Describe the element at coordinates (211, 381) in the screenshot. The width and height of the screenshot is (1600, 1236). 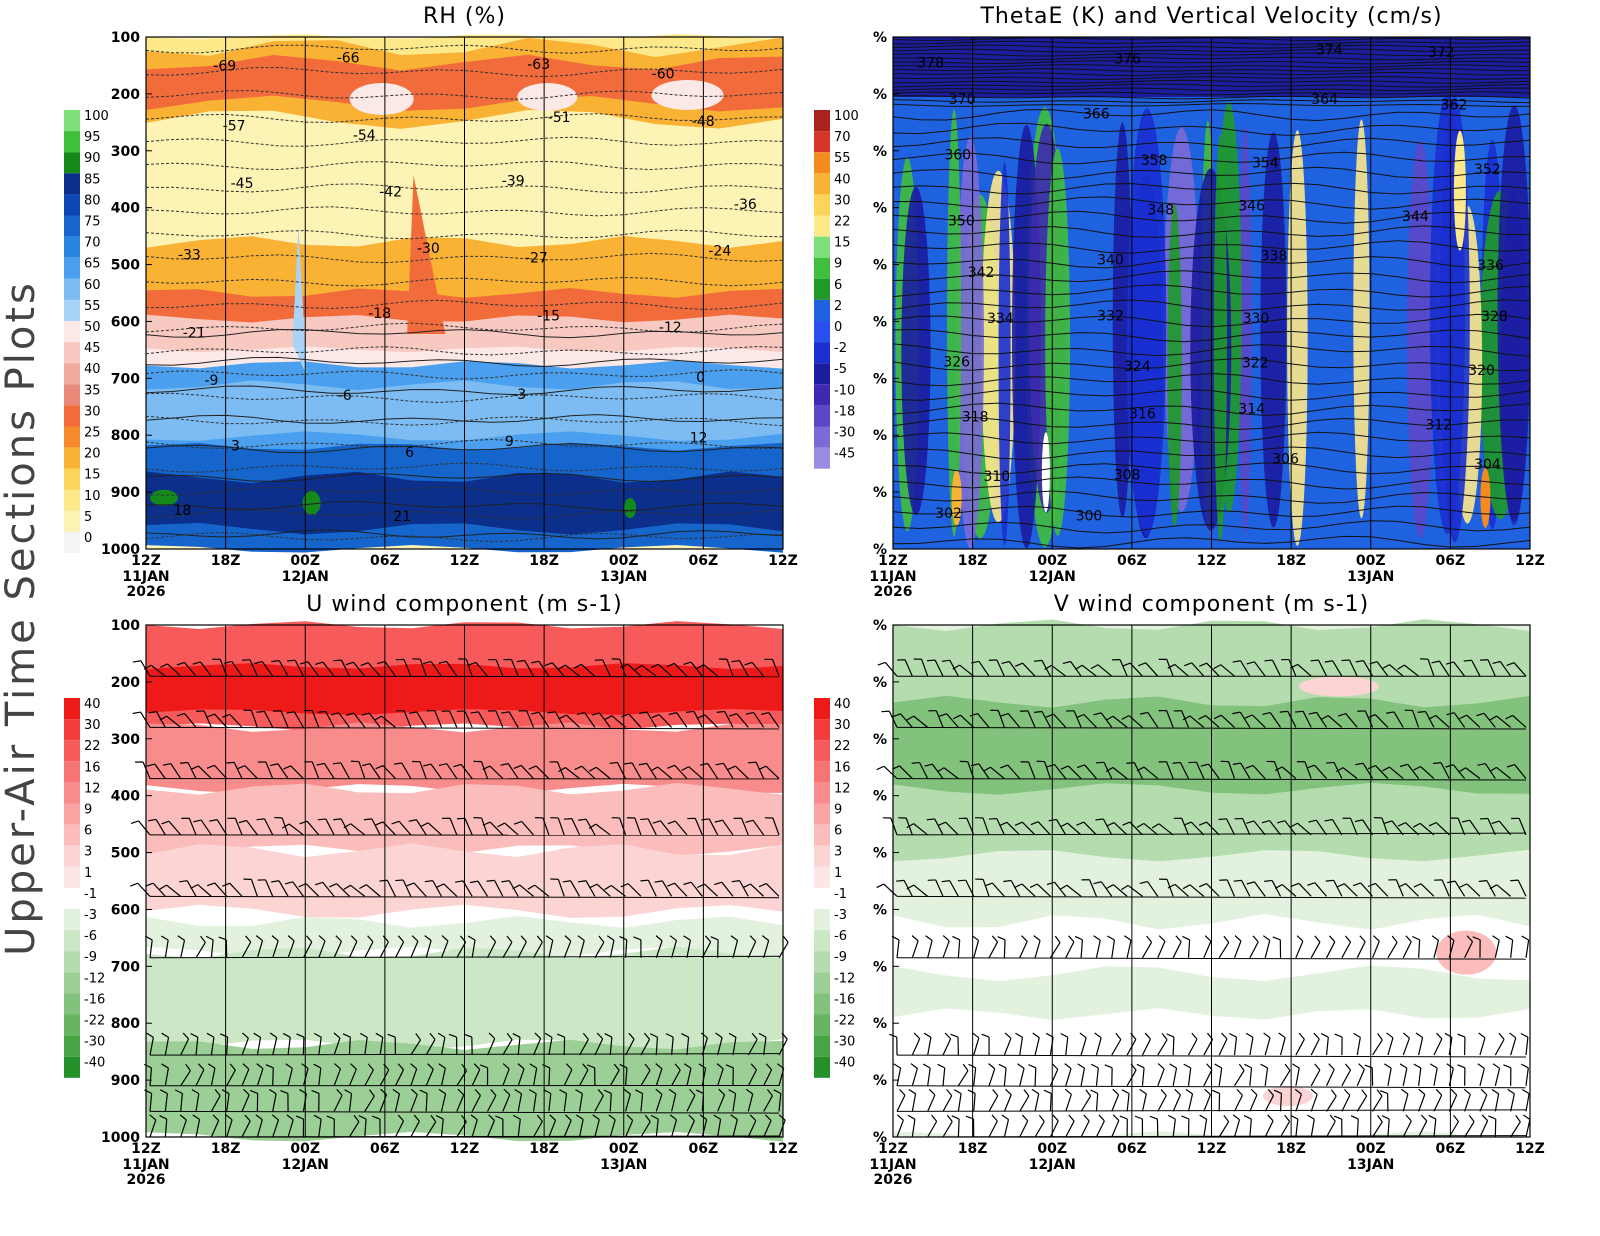
I see `contour-label: -9` at that location.